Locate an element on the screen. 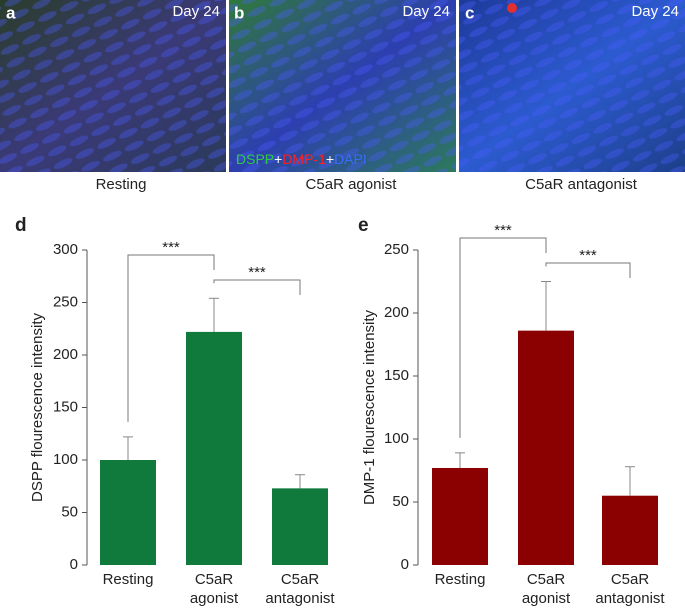 The width and height of the screenshot is (685, 608). stain-name: DAPI is located at coordinates (350, 159).